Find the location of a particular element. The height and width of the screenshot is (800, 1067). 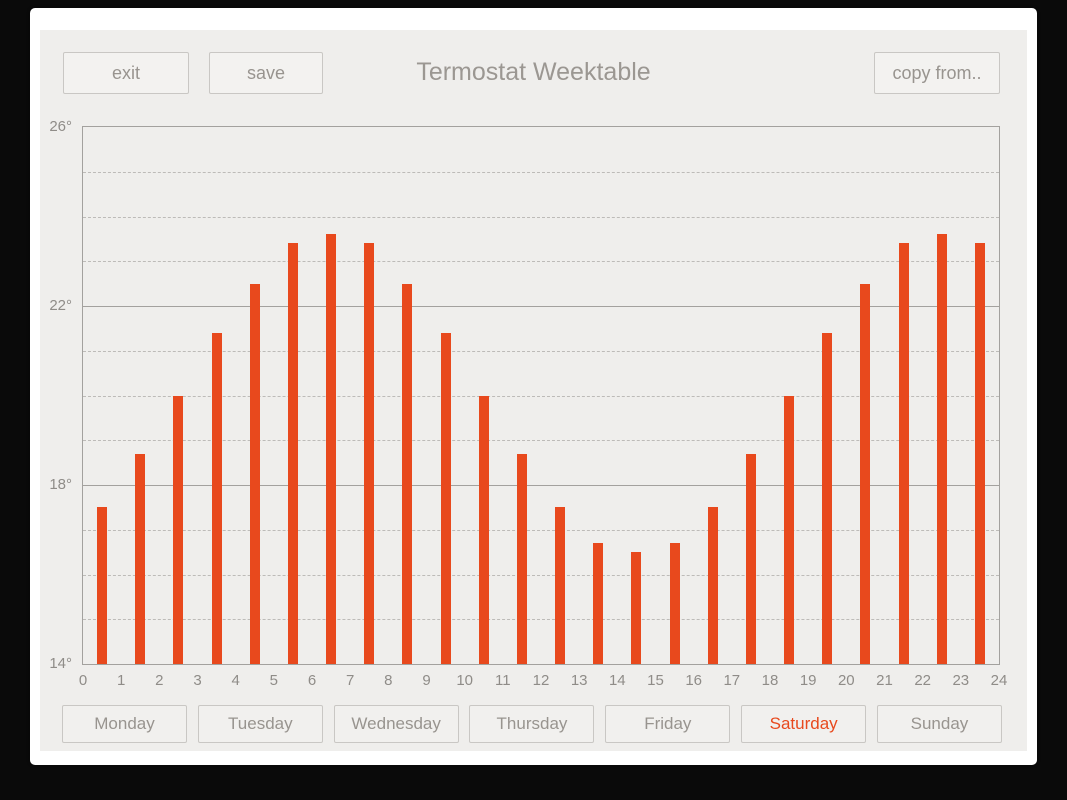

y-tick-label-18: 18° is located at coordinates (60, 484).